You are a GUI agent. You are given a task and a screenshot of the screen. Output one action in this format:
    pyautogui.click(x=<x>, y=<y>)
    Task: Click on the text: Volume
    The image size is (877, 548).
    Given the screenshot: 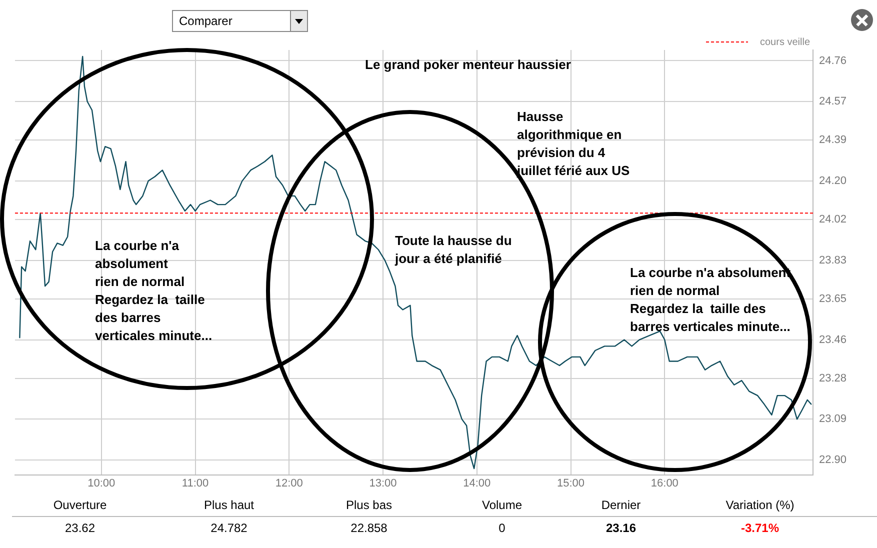 What is the action you would take?
    pyautogui.click(x=502, y=505)
    